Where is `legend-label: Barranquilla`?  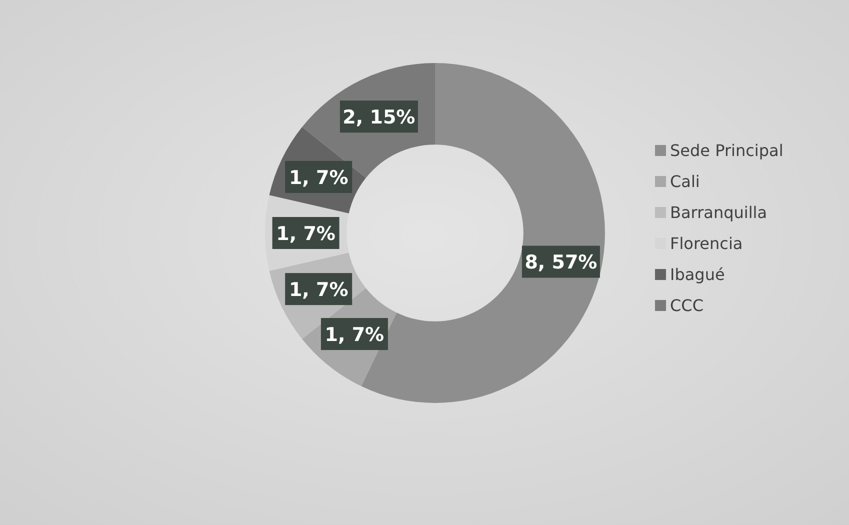
legend-label: Barranquilla is located at coordinates (719, 212).